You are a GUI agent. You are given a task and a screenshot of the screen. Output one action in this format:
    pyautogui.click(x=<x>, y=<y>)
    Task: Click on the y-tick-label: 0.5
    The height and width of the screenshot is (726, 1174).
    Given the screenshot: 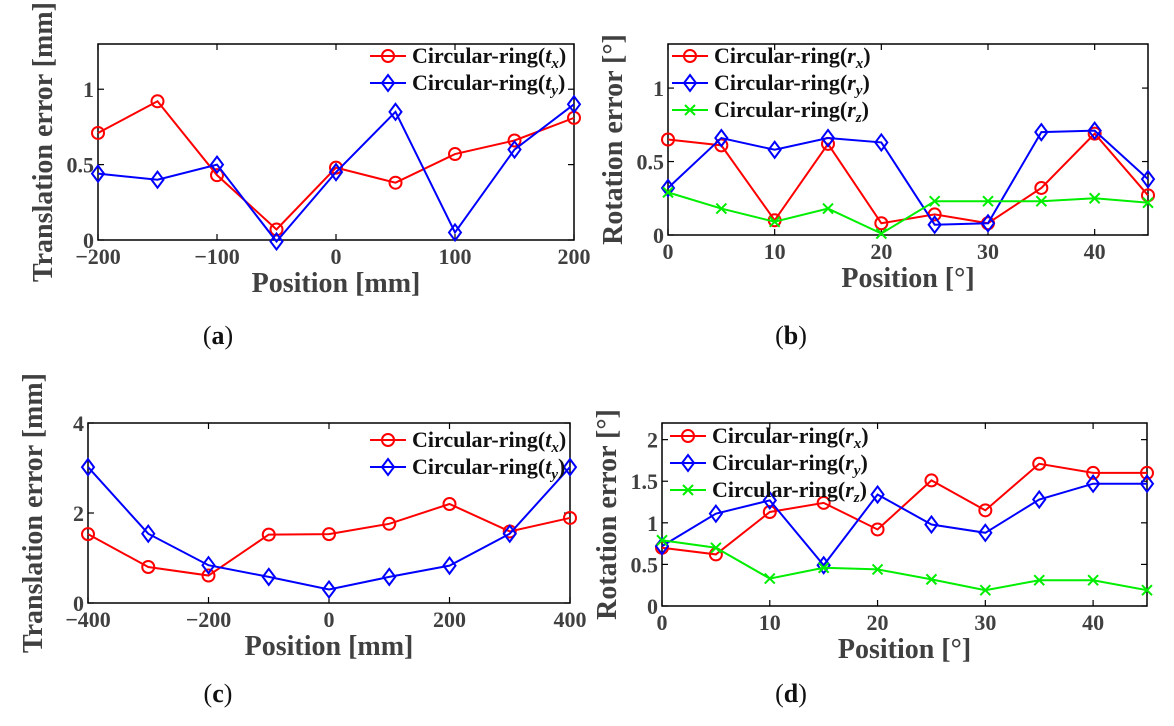 What is the action you would take?
    pyautogui.click(x=651, y=162)
    